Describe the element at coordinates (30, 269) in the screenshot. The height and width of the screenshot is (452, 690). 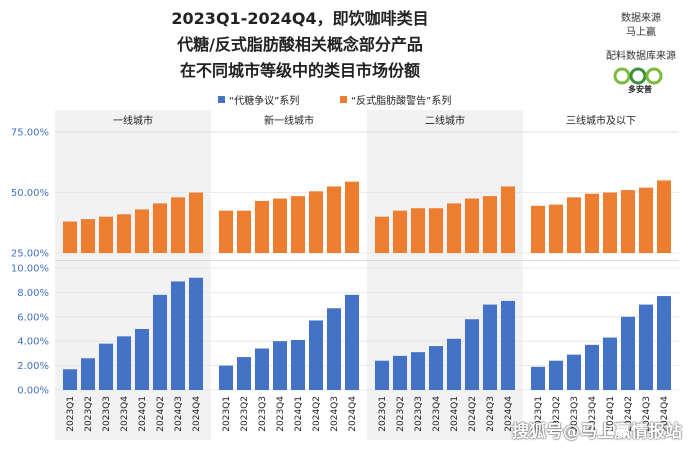
I see `bottom-y-tick-label: 10.00%` at that location.